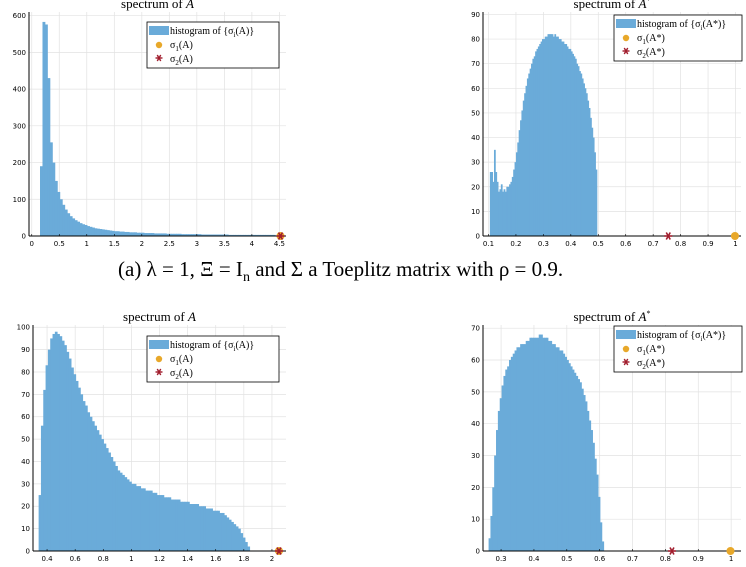 The image size is (746, 567). I want to click on chart-title: spectrum of A*, so click(612, 5).